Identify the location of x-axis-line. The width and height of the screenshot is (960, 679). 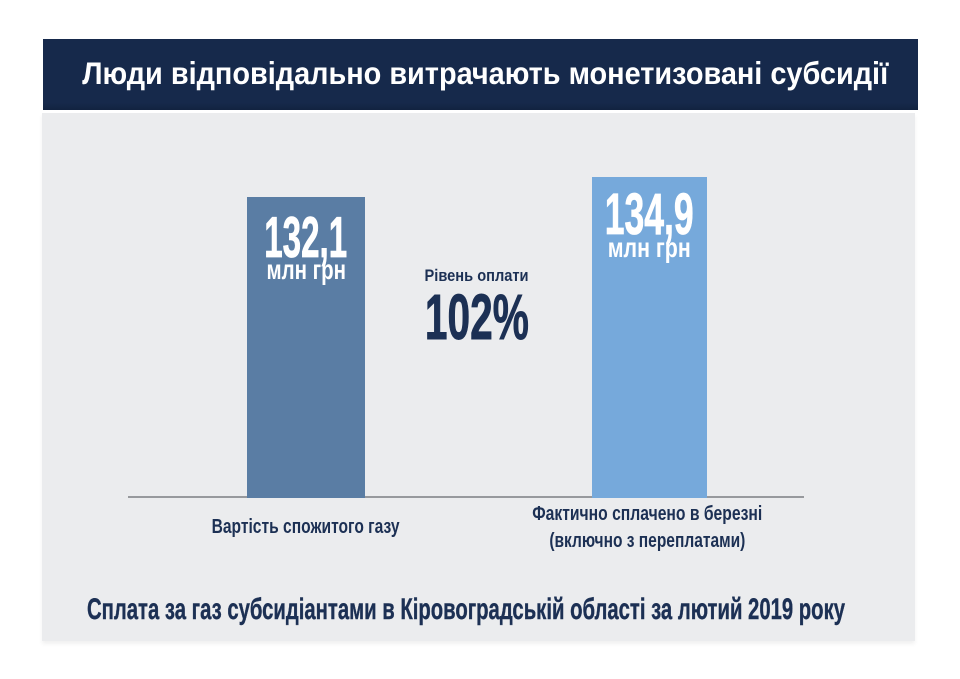
(466, 497).